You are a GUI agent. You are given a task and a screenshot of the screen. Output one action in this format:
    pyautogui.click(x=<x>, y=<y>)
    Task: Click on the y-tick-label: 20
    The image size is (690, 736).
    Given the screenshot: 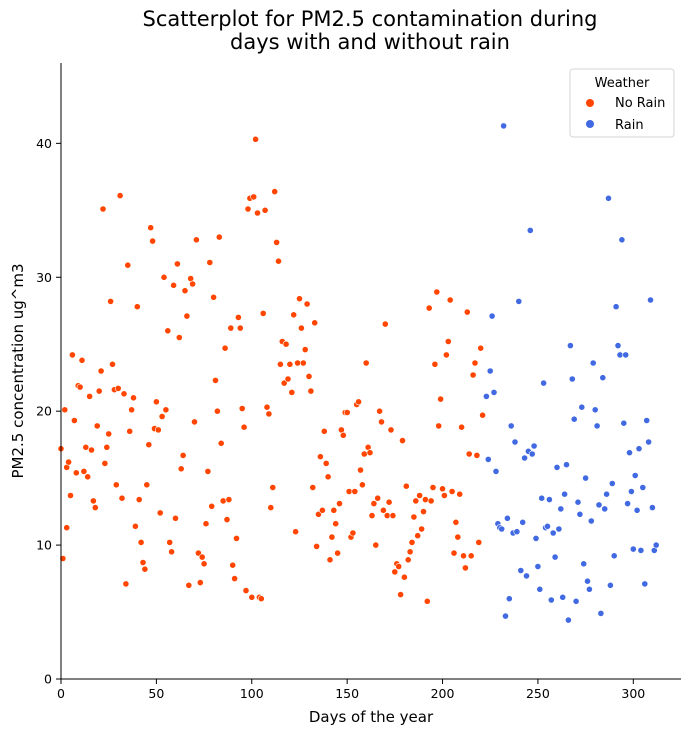 What is the action you would take?
    pyautogui.click(x=44, y=411)
    